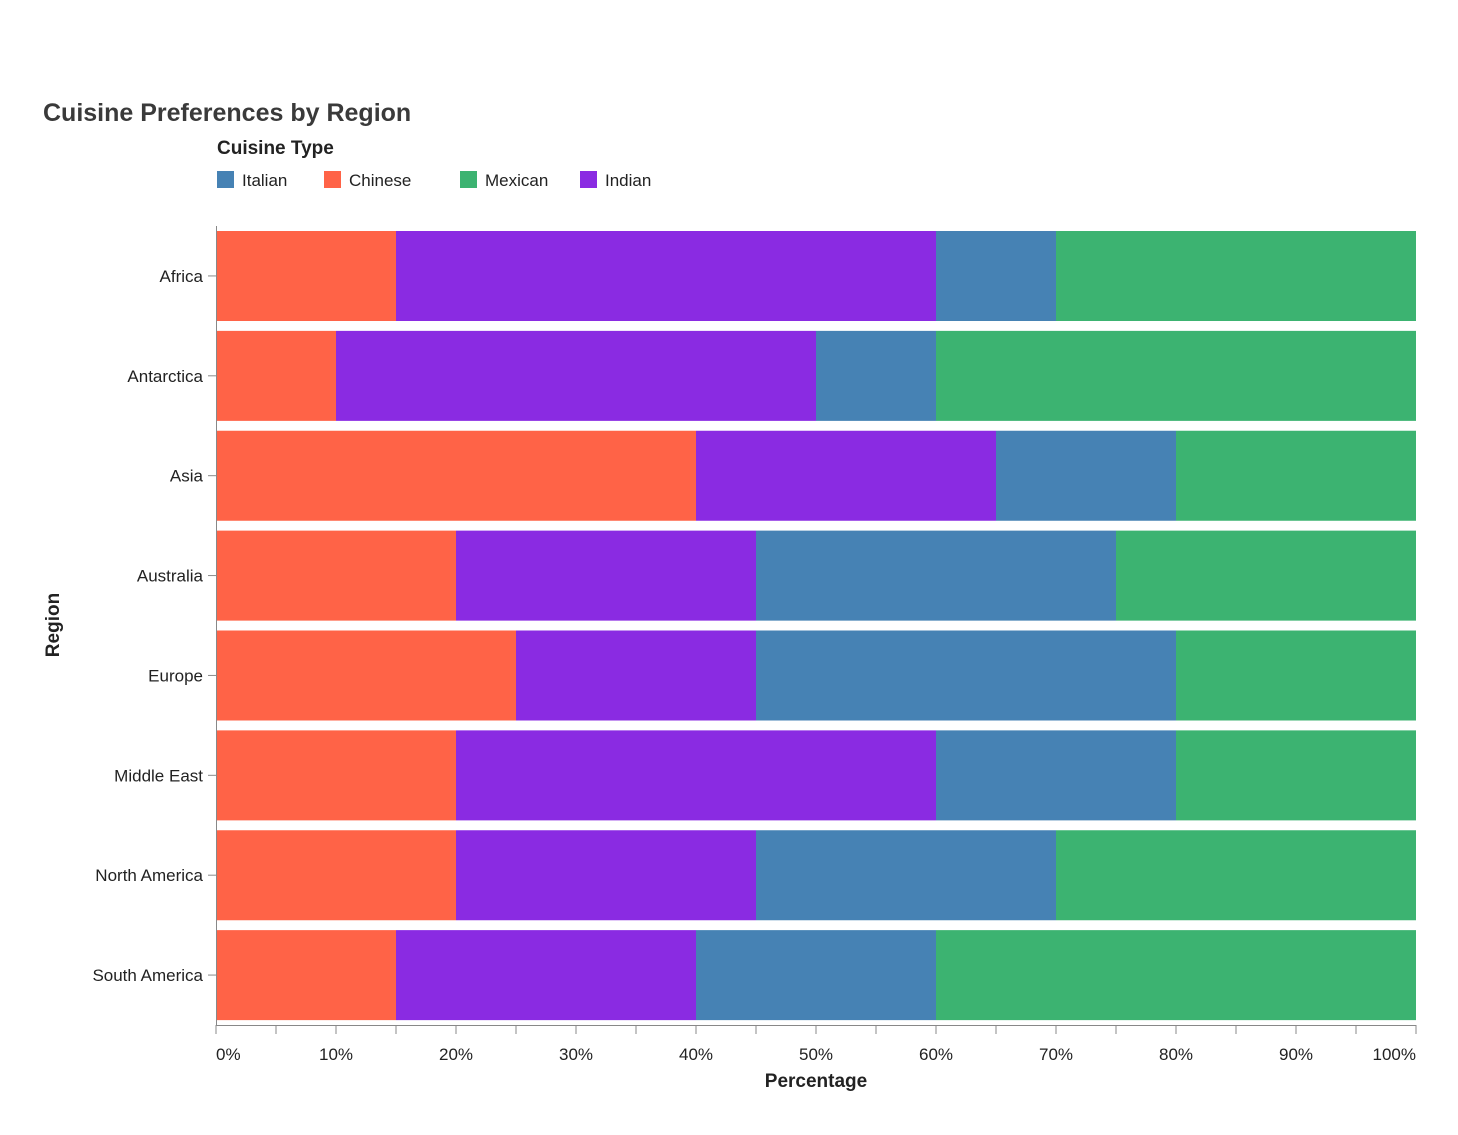  I want to click on bar-antarctica-mexican, so click(1176, 375).